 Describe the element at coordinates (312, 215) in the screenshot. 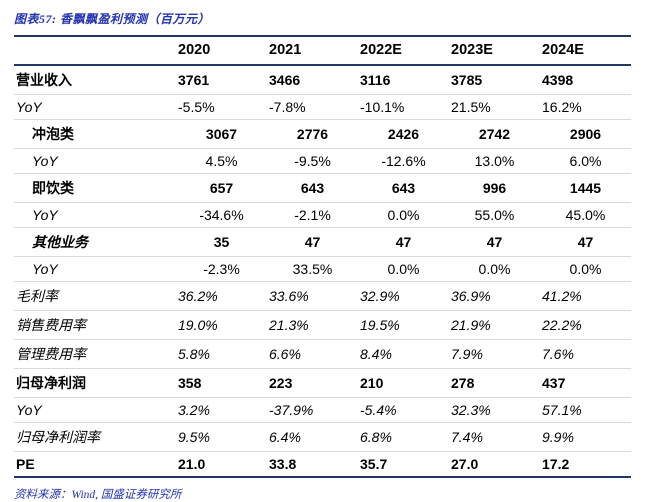

I see `cell-value: -2.1%` at that location.